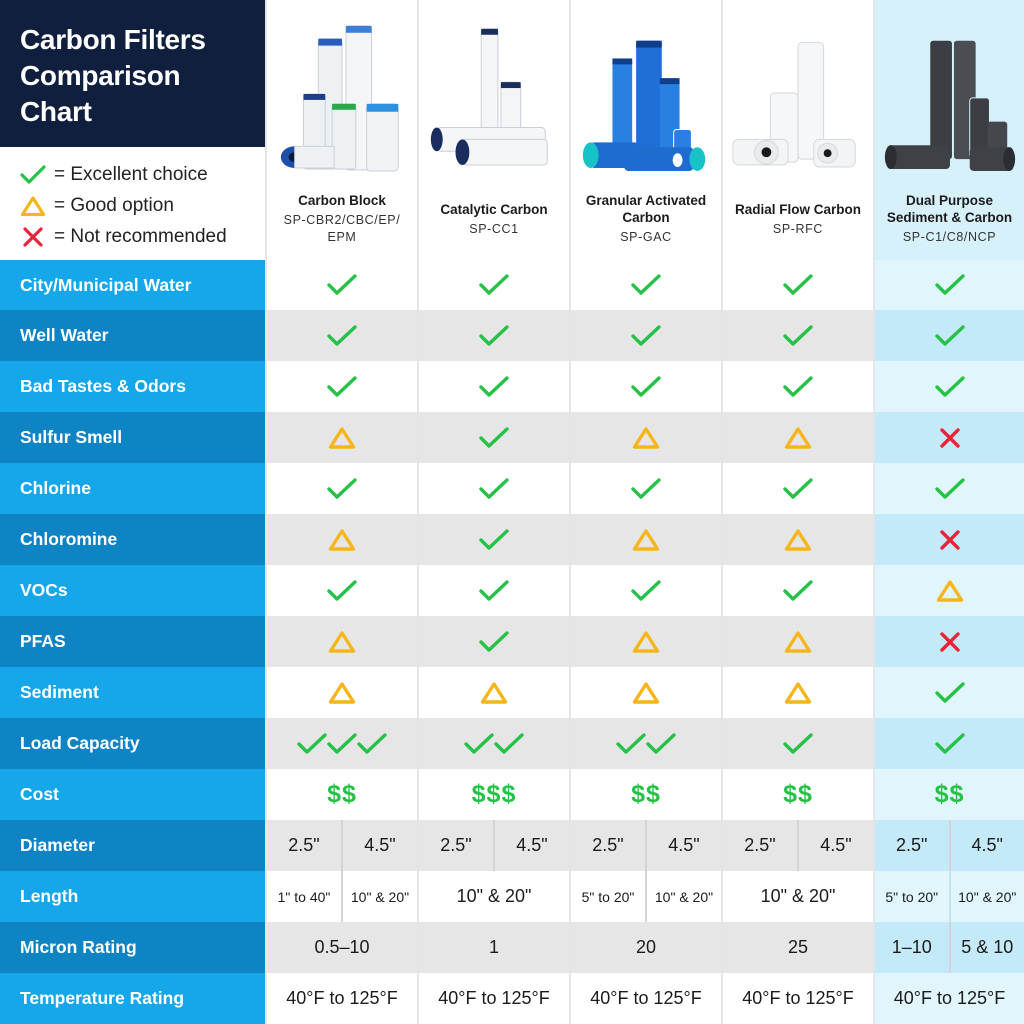  I want to click on product-name: Dual Purpose Sediment & Carbon, so click(949, 209).